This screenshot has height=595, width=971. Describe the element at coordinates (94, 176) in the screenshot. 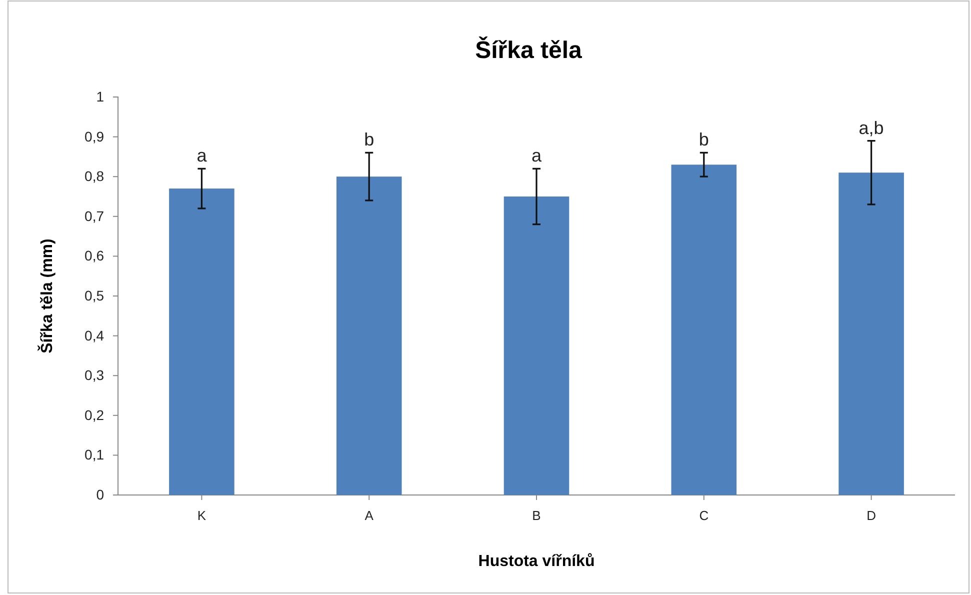

I see `y-tick-label: 0,8` at that location.